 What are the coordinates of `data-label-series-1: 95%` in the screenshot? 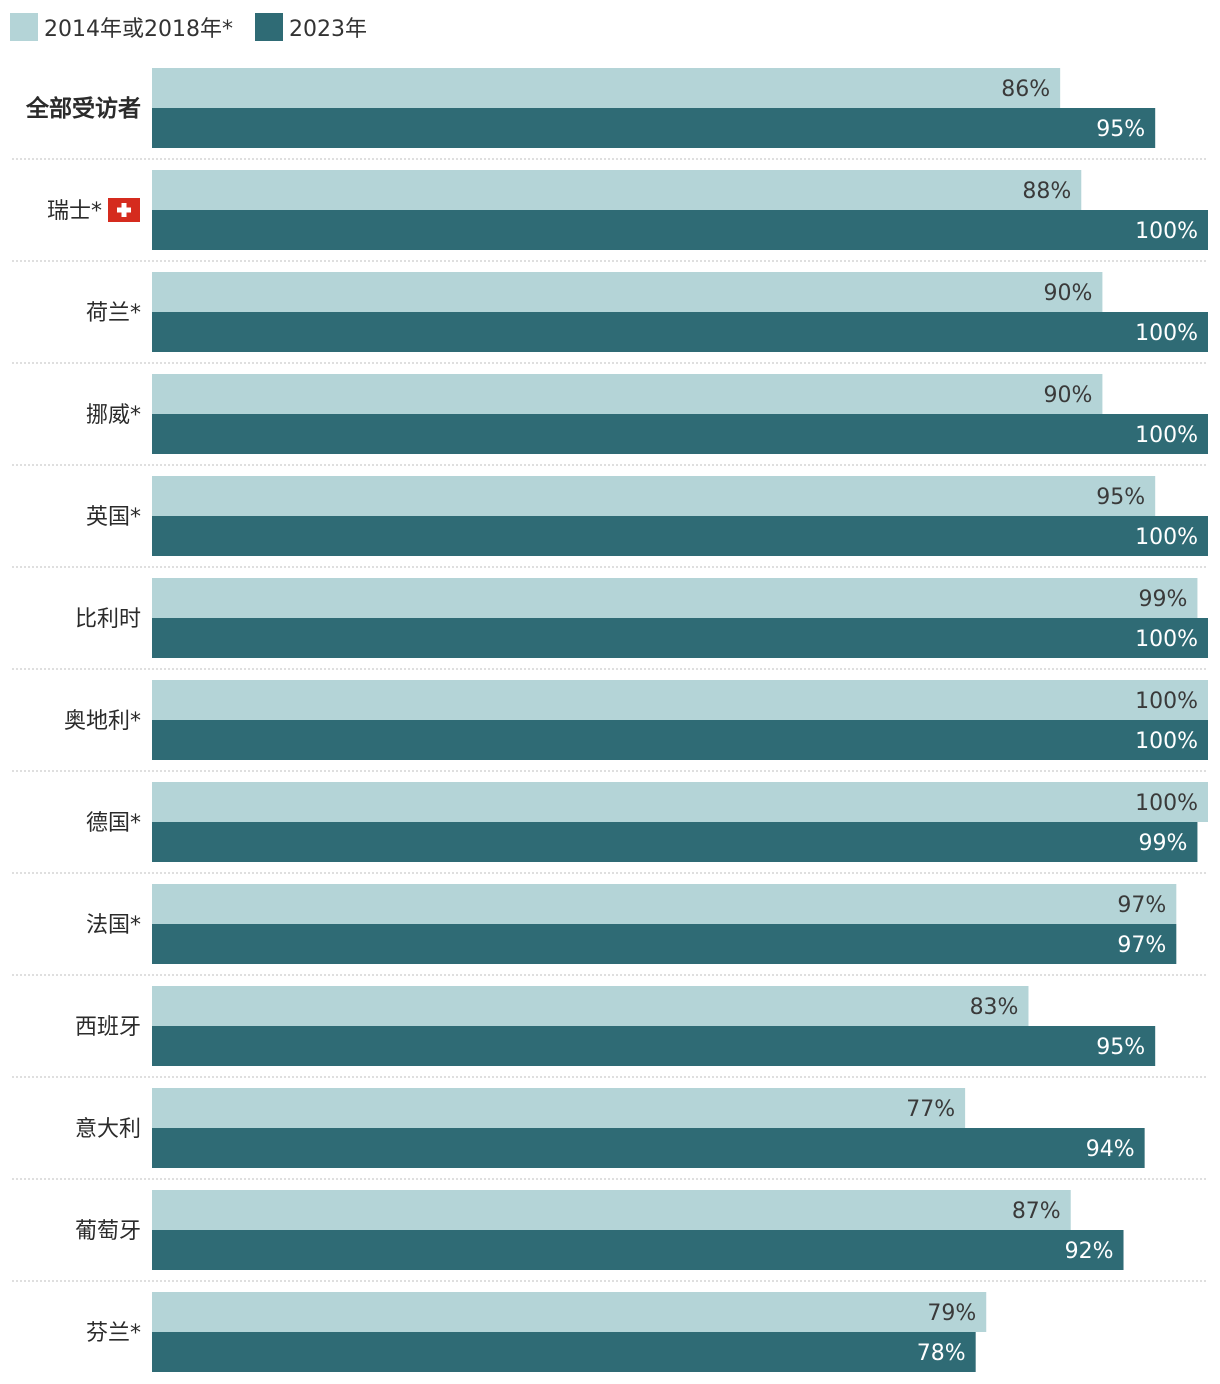 It's located at (1120, 497).